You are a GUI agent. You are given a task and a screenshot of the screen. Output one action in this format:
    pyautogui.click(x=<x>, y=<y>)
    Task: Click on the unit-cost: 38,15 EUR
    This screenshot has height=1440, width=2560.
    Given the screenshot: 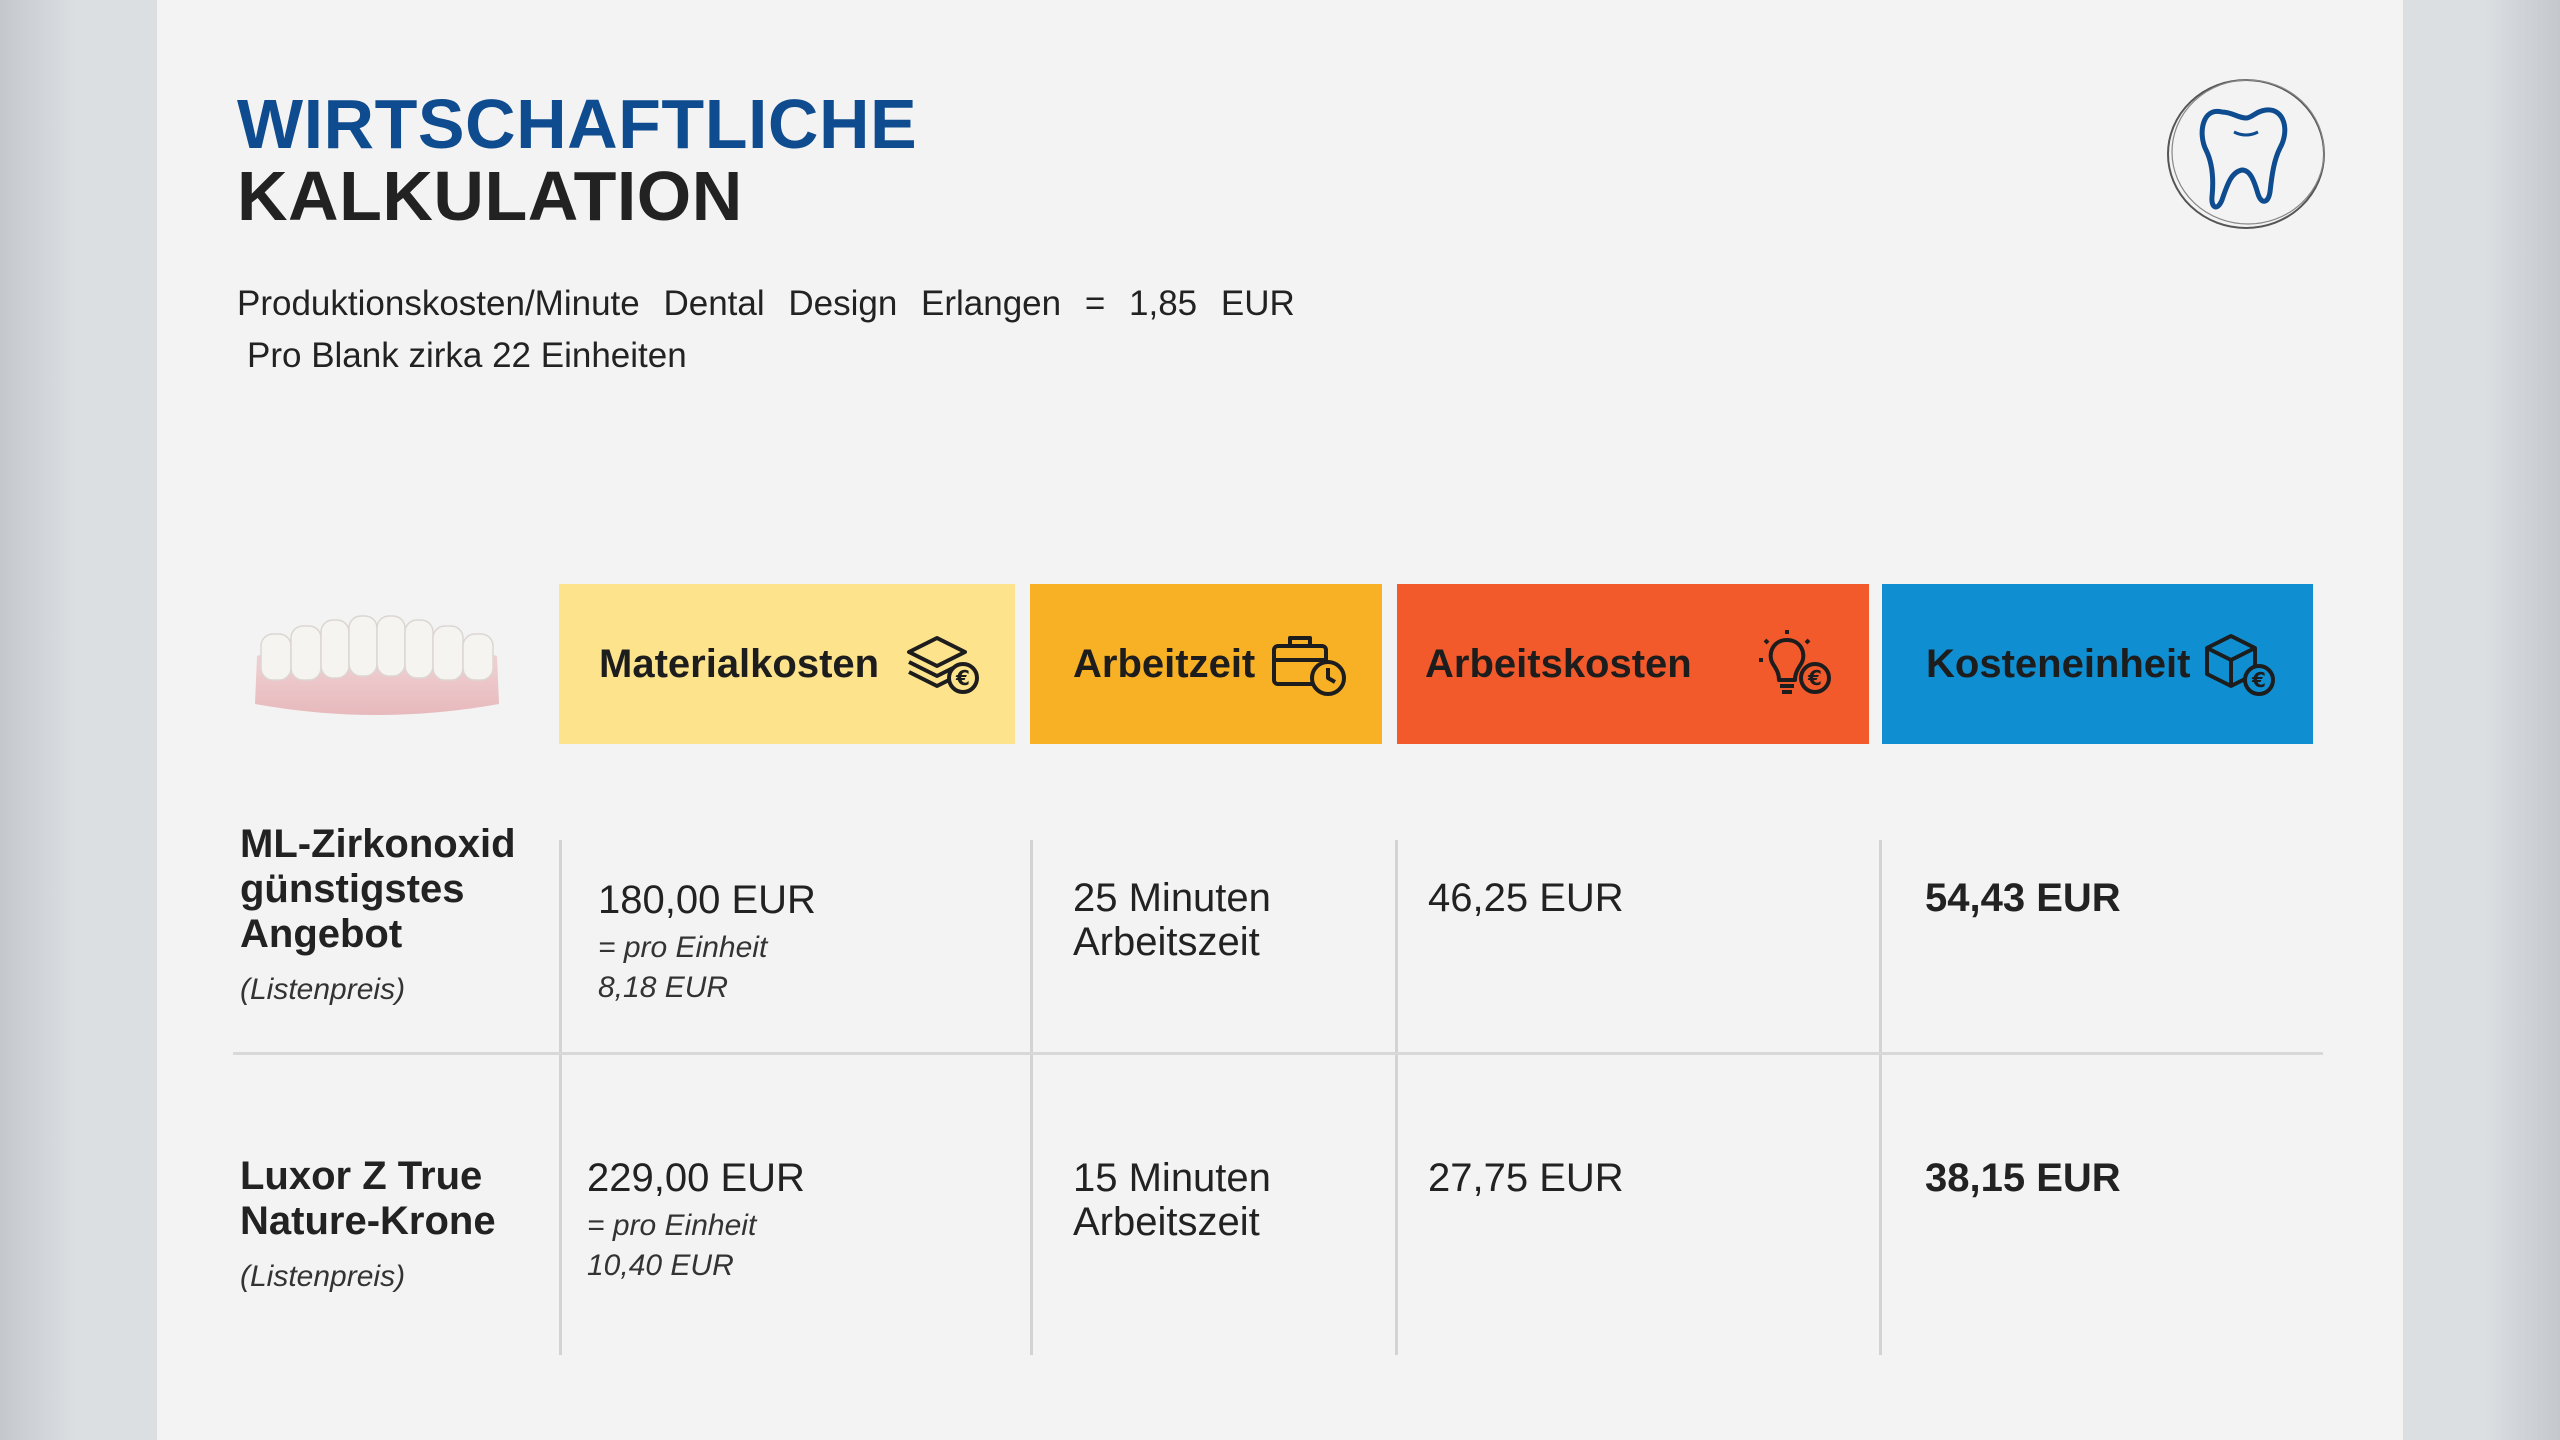 What is the action you would take?
    pyautogui.click(x=2023, y=1178)
    